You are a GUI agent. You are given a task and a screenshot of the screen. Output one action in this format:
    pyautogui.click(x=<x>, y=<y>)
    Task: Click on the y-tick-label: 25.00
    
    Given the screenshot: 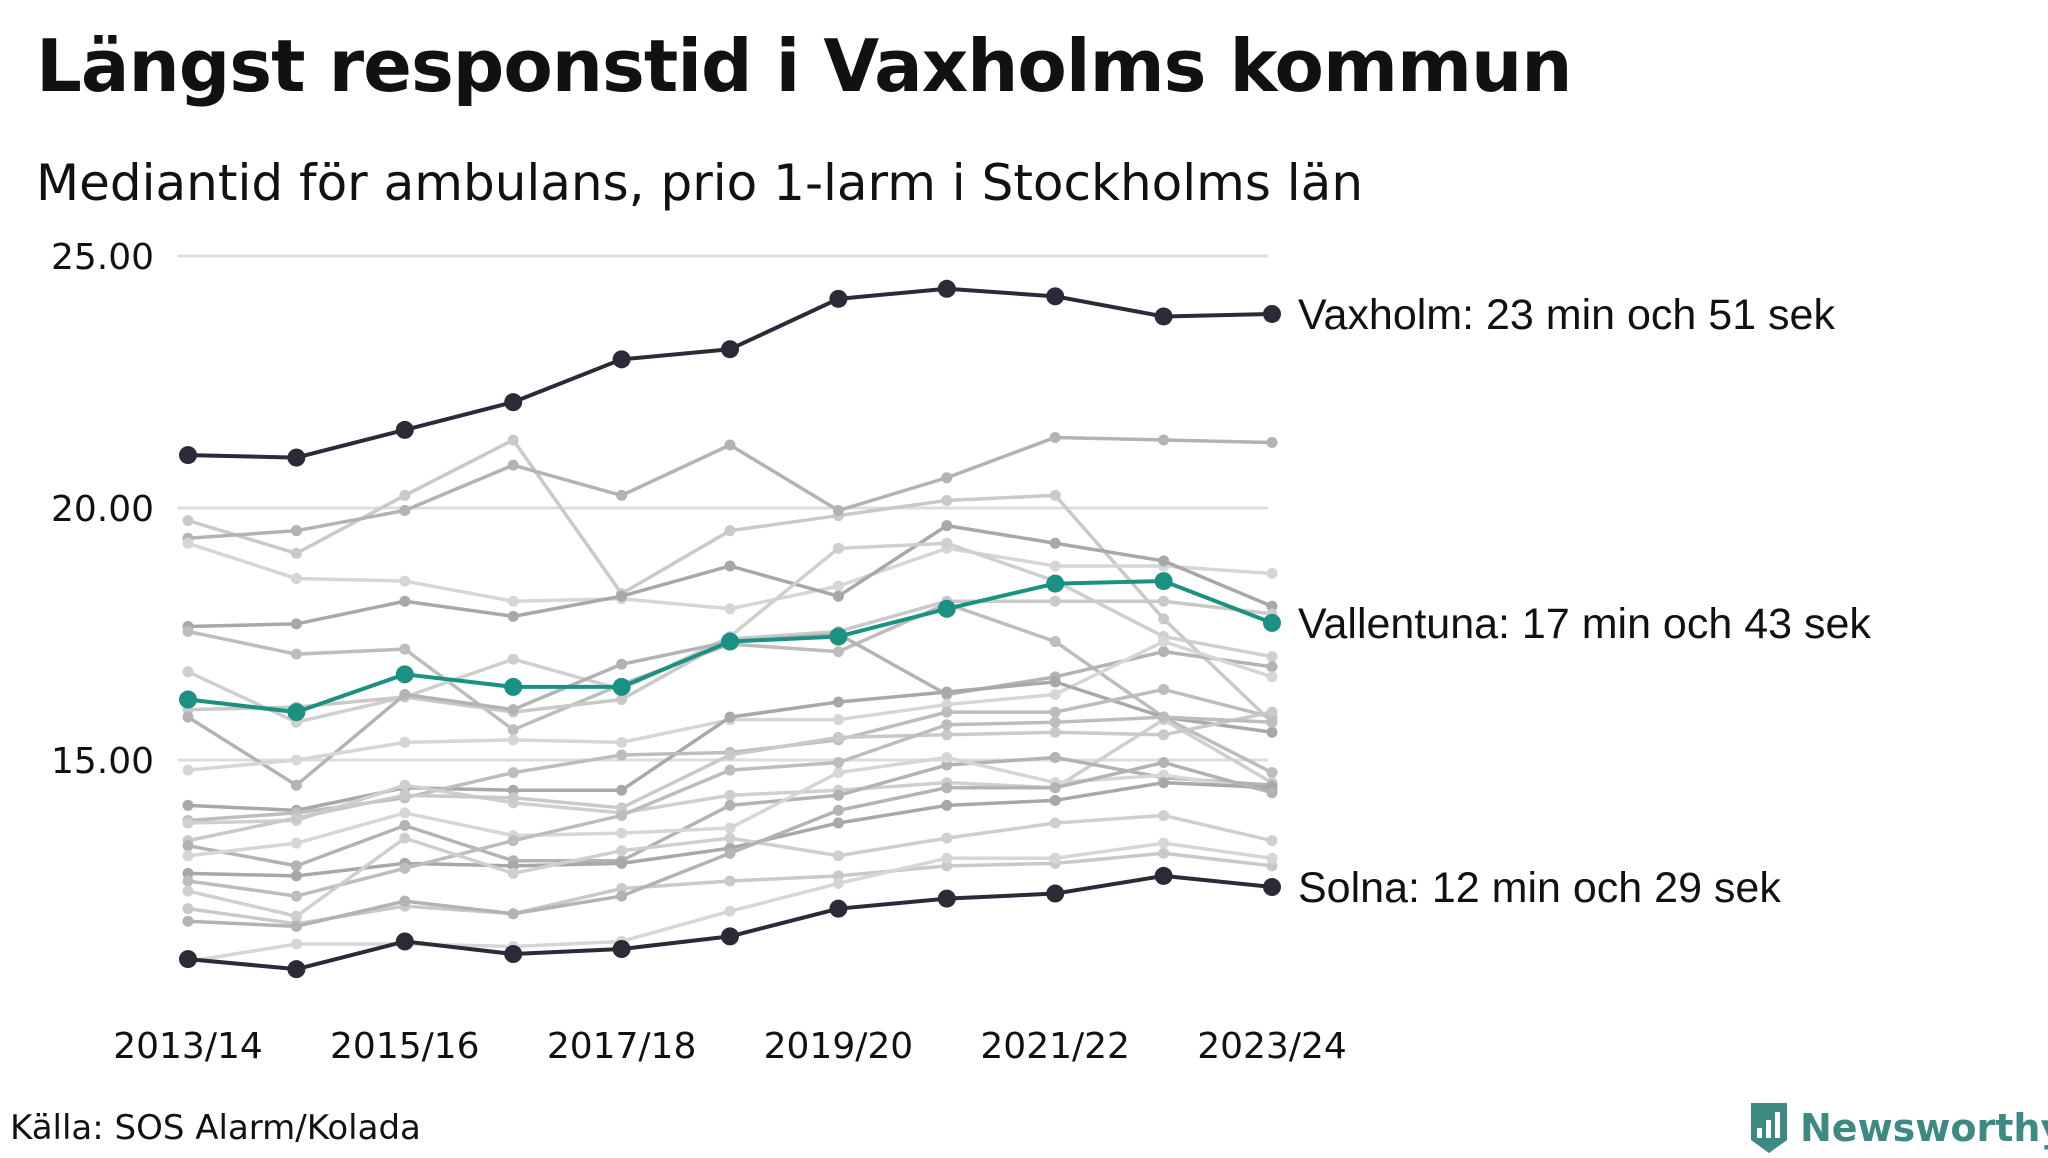 What is the action you would take?
    pyautogui.click(x=102, y=257)
    